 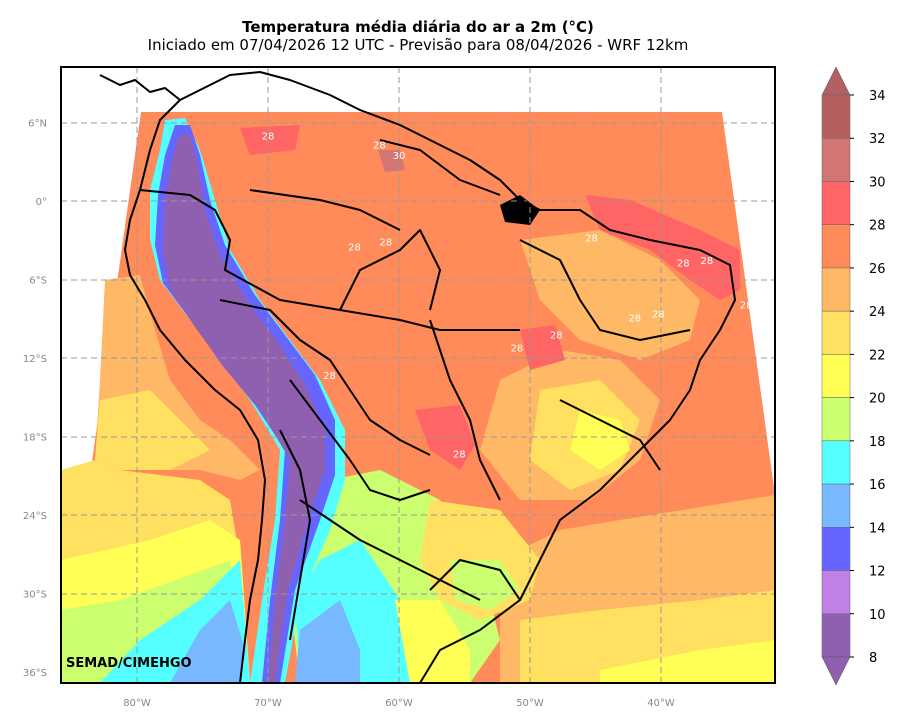 What do you see at coordinates (877, 572) in the screenshot?
I see `colorbar-label: 12` at bounding box center [877, 572].